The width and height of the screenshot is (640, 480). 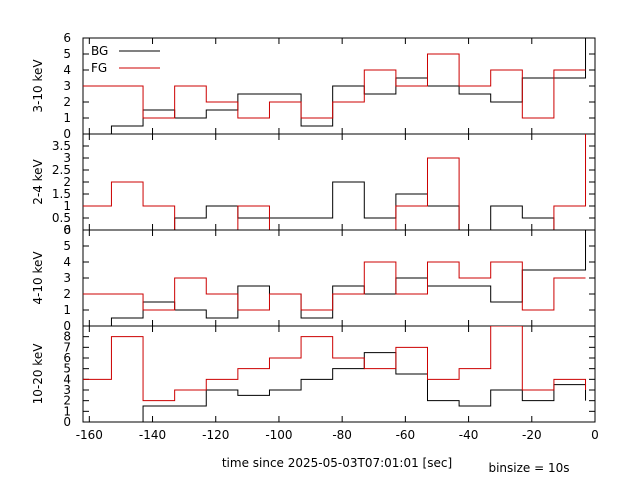 I want to click on x-tick-label: -80, so click(x=342, y=435).